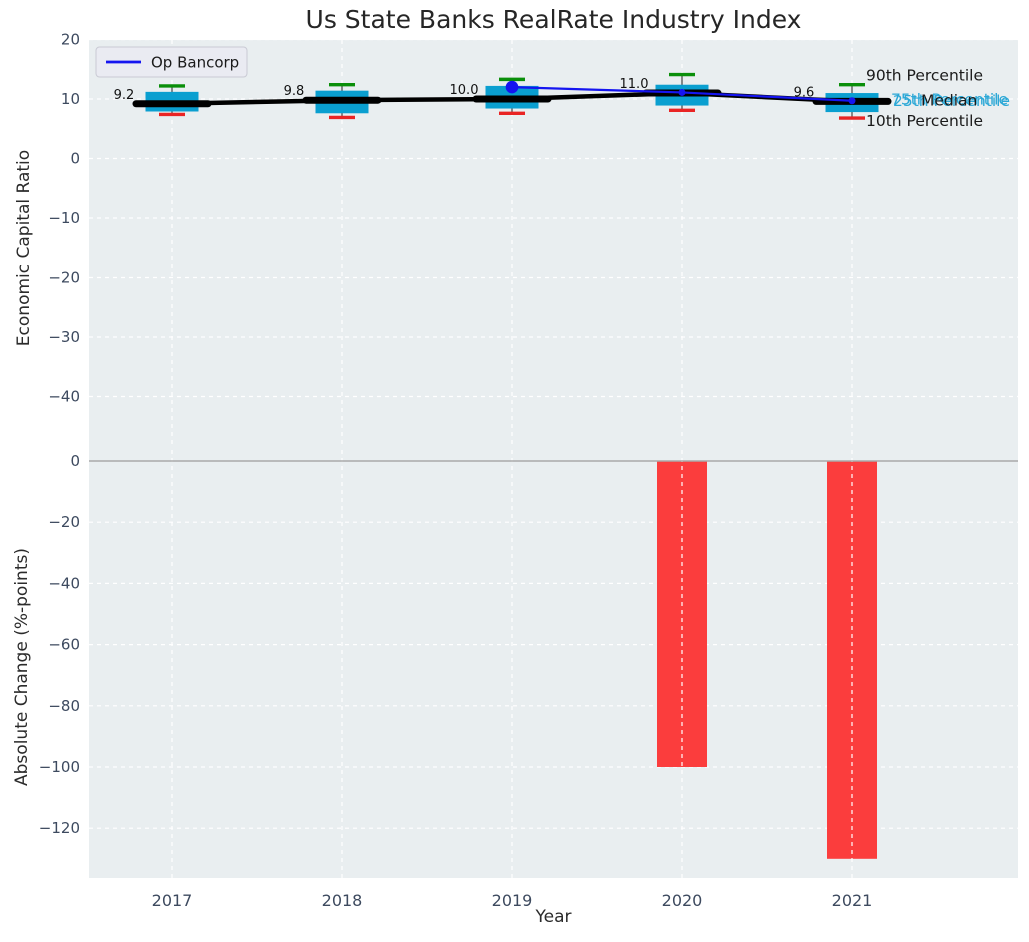 The height and width of the screenshot is (942, 1029). Describe the element at coordinates (924, 121) in the screenshot. I see `p10-annotation-label: 10th Percentile` at that location.